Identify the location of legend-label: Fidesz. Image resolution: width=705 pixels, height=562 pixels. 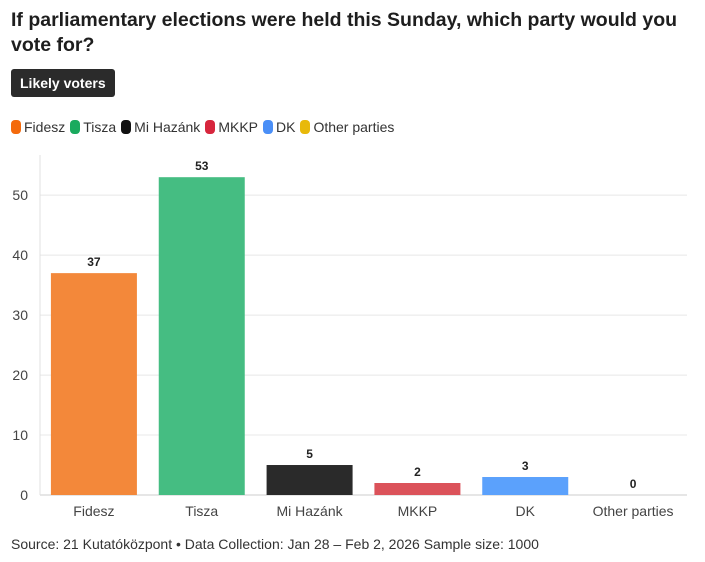
(45, 127).